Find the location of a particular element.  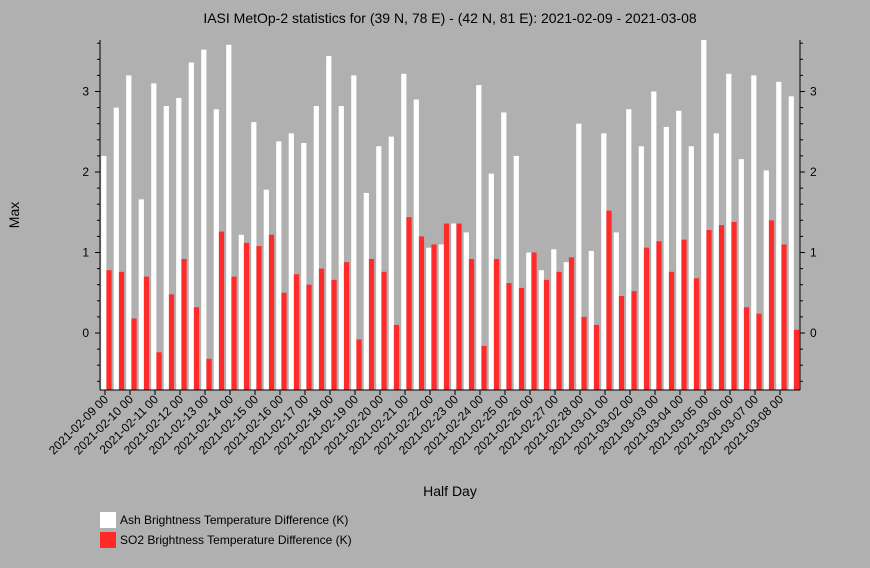

y-tick-label-right: 0 is located at coordinates (813, 333).